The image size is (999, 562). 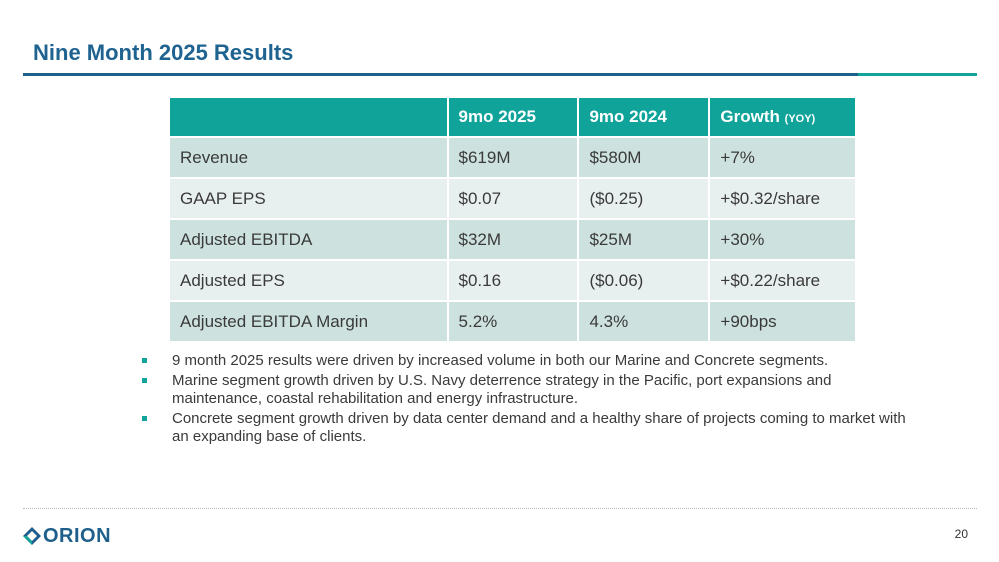 What do you see at coordinates (750, 116) in the screenshot?
I see `header-growth-label: Growth` at bounding box center [750, 116].